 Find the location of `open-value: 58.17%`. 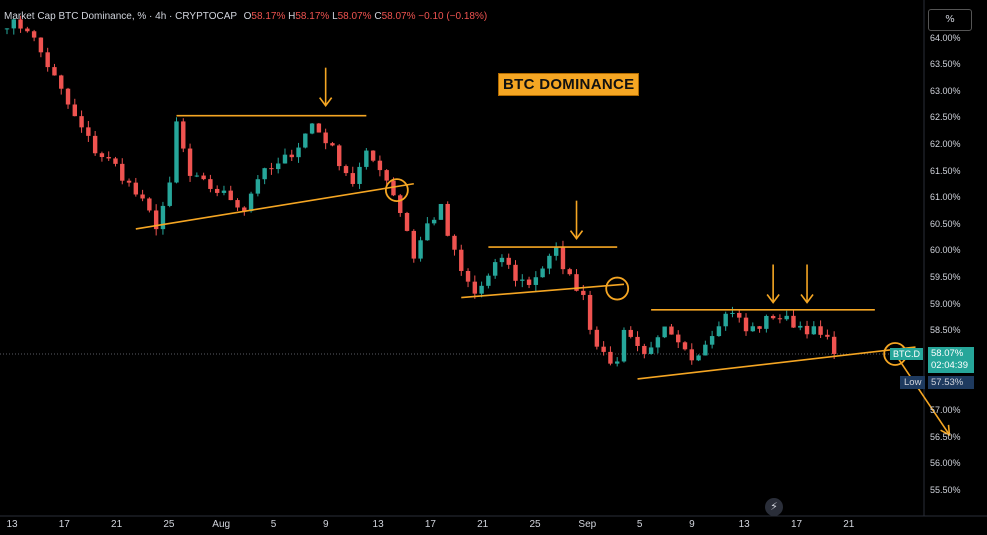

open-value: 58.17% is located at coordinates (268, 16).